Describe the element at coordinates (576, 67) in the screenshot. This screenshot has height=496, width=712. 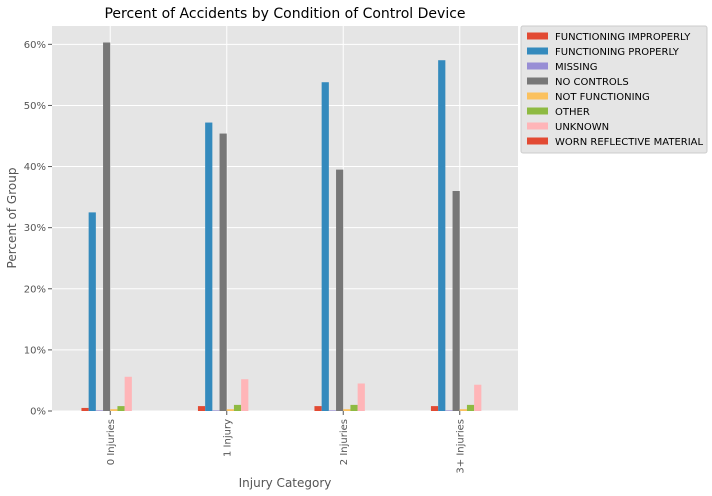
I see `legend-entry: MISSING` at that location.